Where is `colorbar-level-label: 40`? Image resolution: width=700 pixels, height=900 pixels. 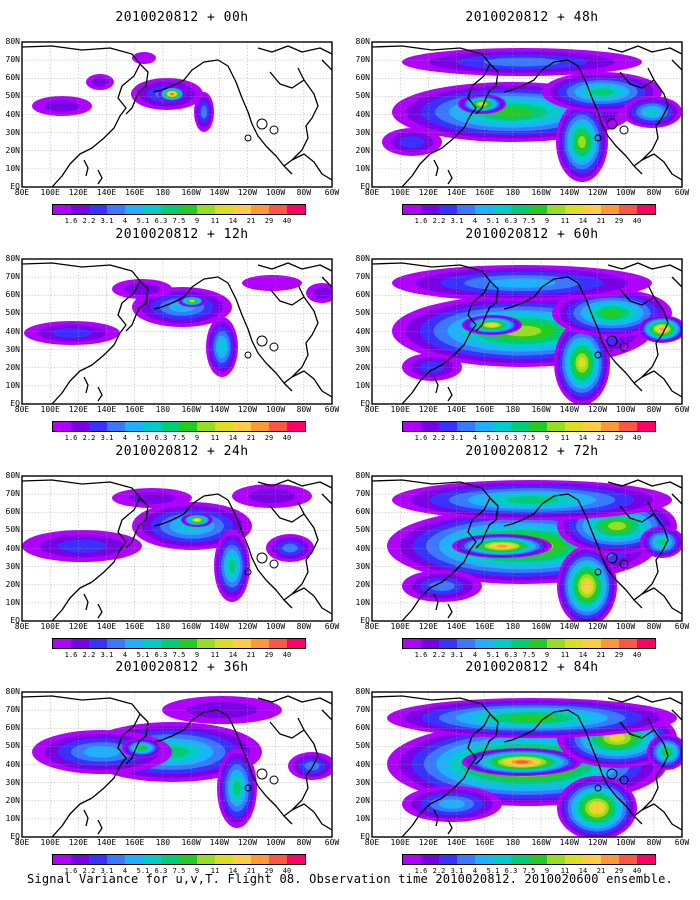 colorbar-level-label: 40 is located at coordinates (287, 871).